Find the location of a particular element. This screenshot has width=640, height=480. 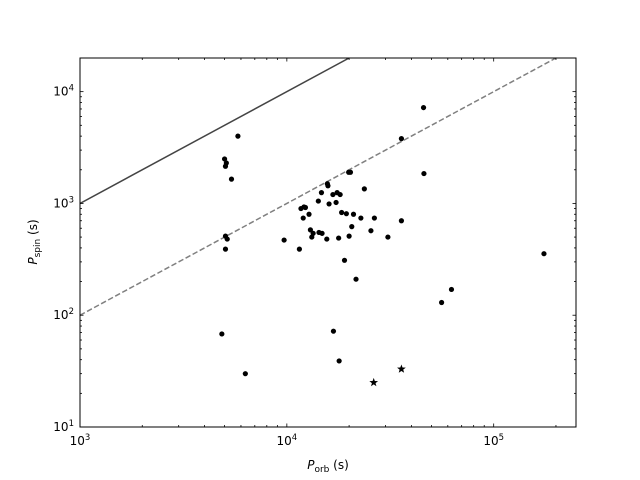

x-tick-label: 105 is located at coordinates (493, 440).